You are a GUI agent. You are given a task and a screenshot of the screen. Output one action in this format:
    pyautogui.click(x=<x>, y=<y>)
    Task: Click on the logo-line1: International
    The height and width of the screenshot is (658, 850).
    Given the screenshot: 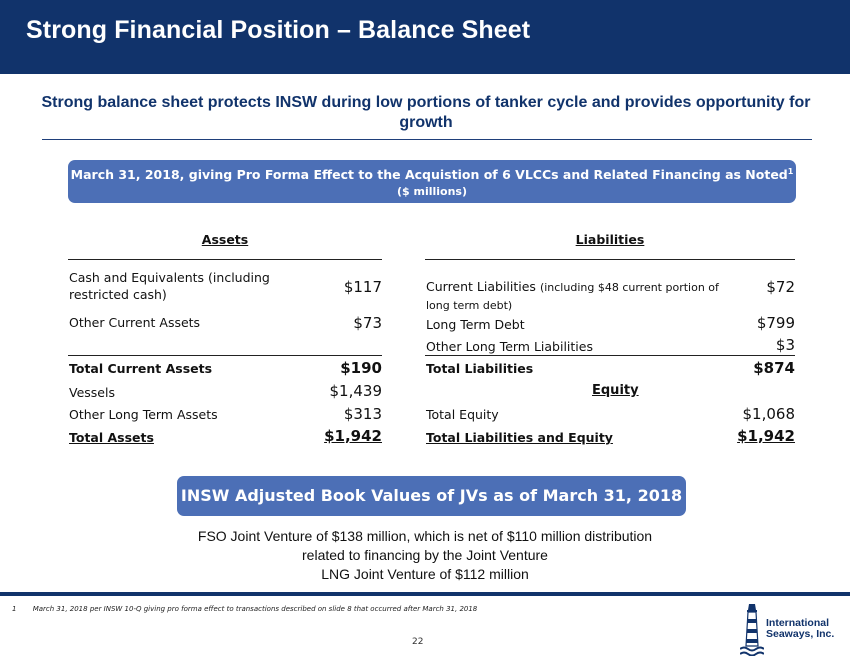 What is the action you would take?
    pyautogui.click(x=798, y=623)
    